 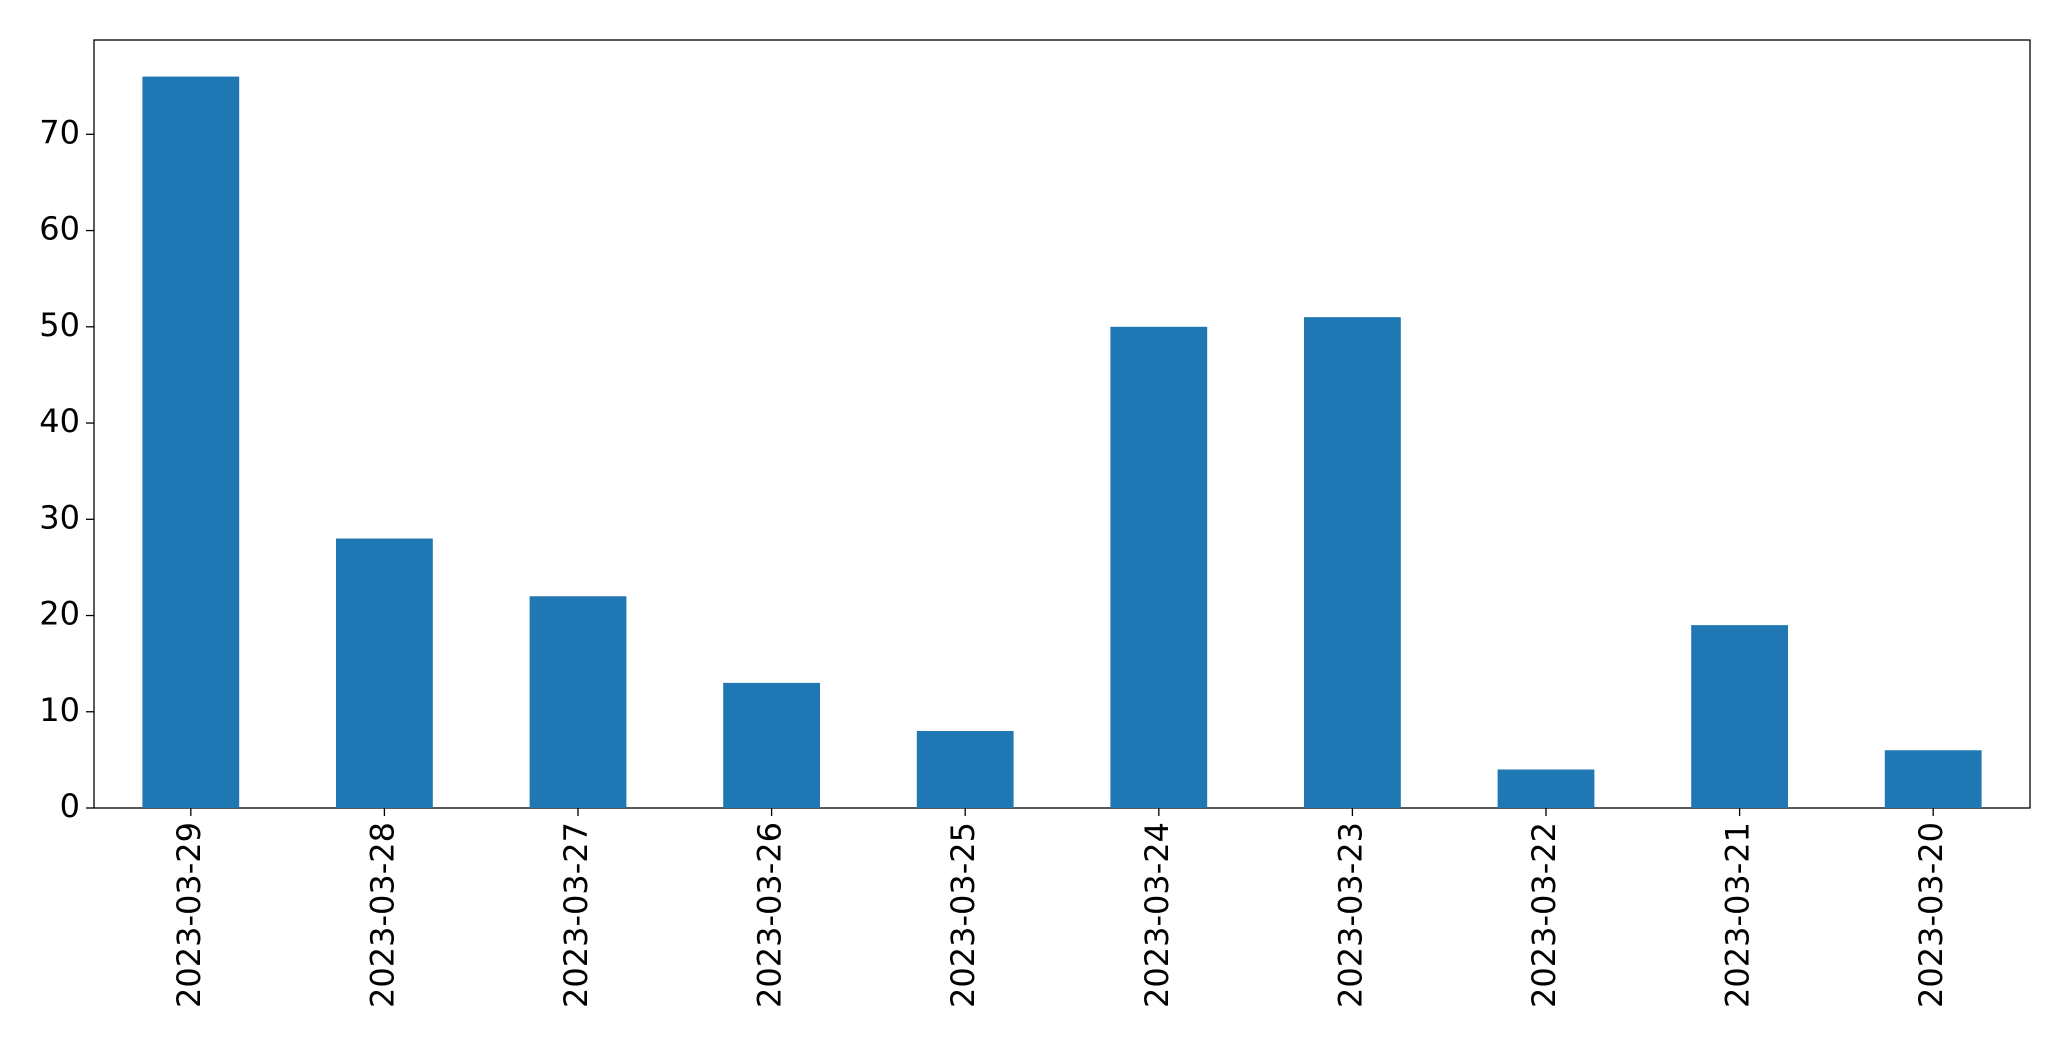 What do you see at coordinates (382, 915) in the screenshot?
I see `x-tick-label: 2023-03-28` at bounding box center [382, 915].